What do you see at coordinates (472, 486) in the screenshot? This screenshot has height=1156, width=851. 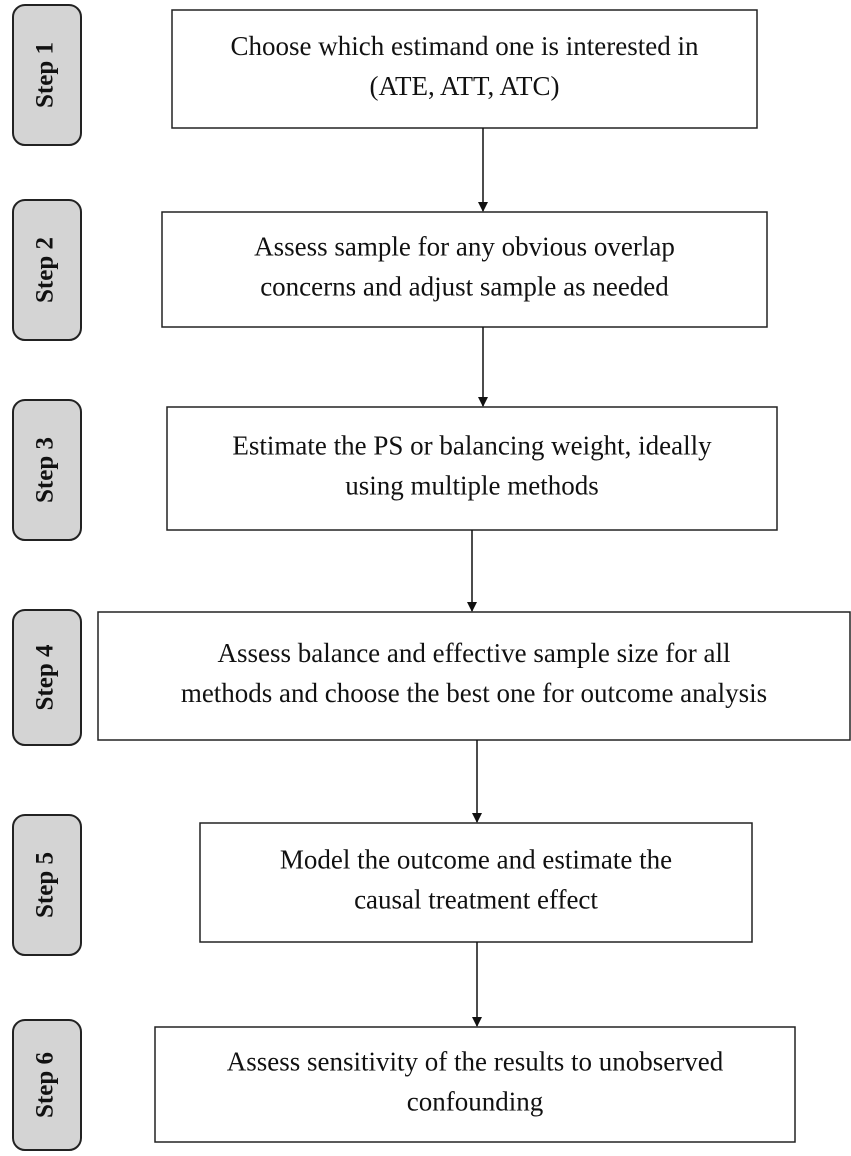 I see `step-text: using multiple methods` at bounding box center [472, 486].